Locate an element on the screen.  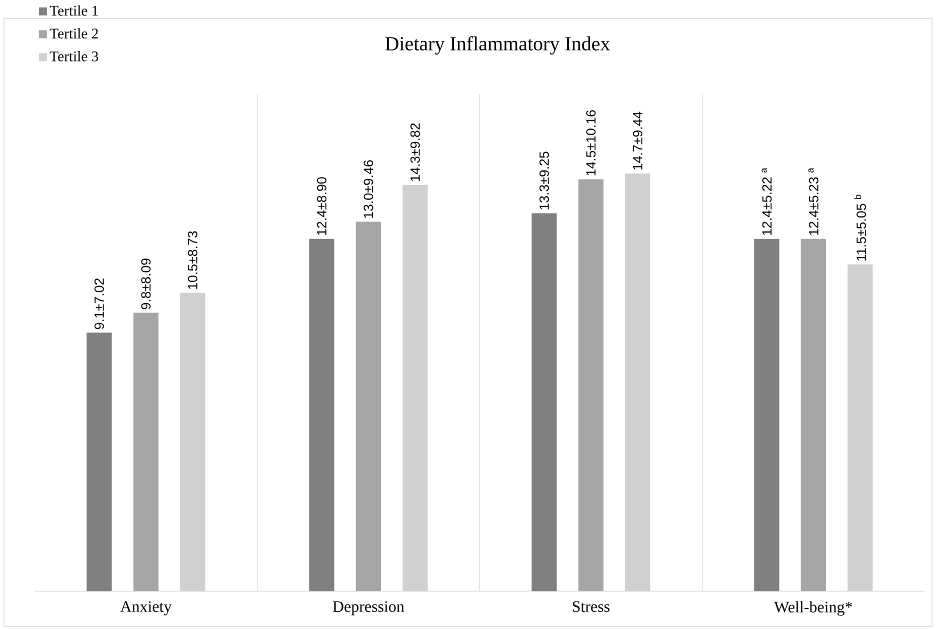
legend-label: Tertile 2 is located at coordinates (74, 33).